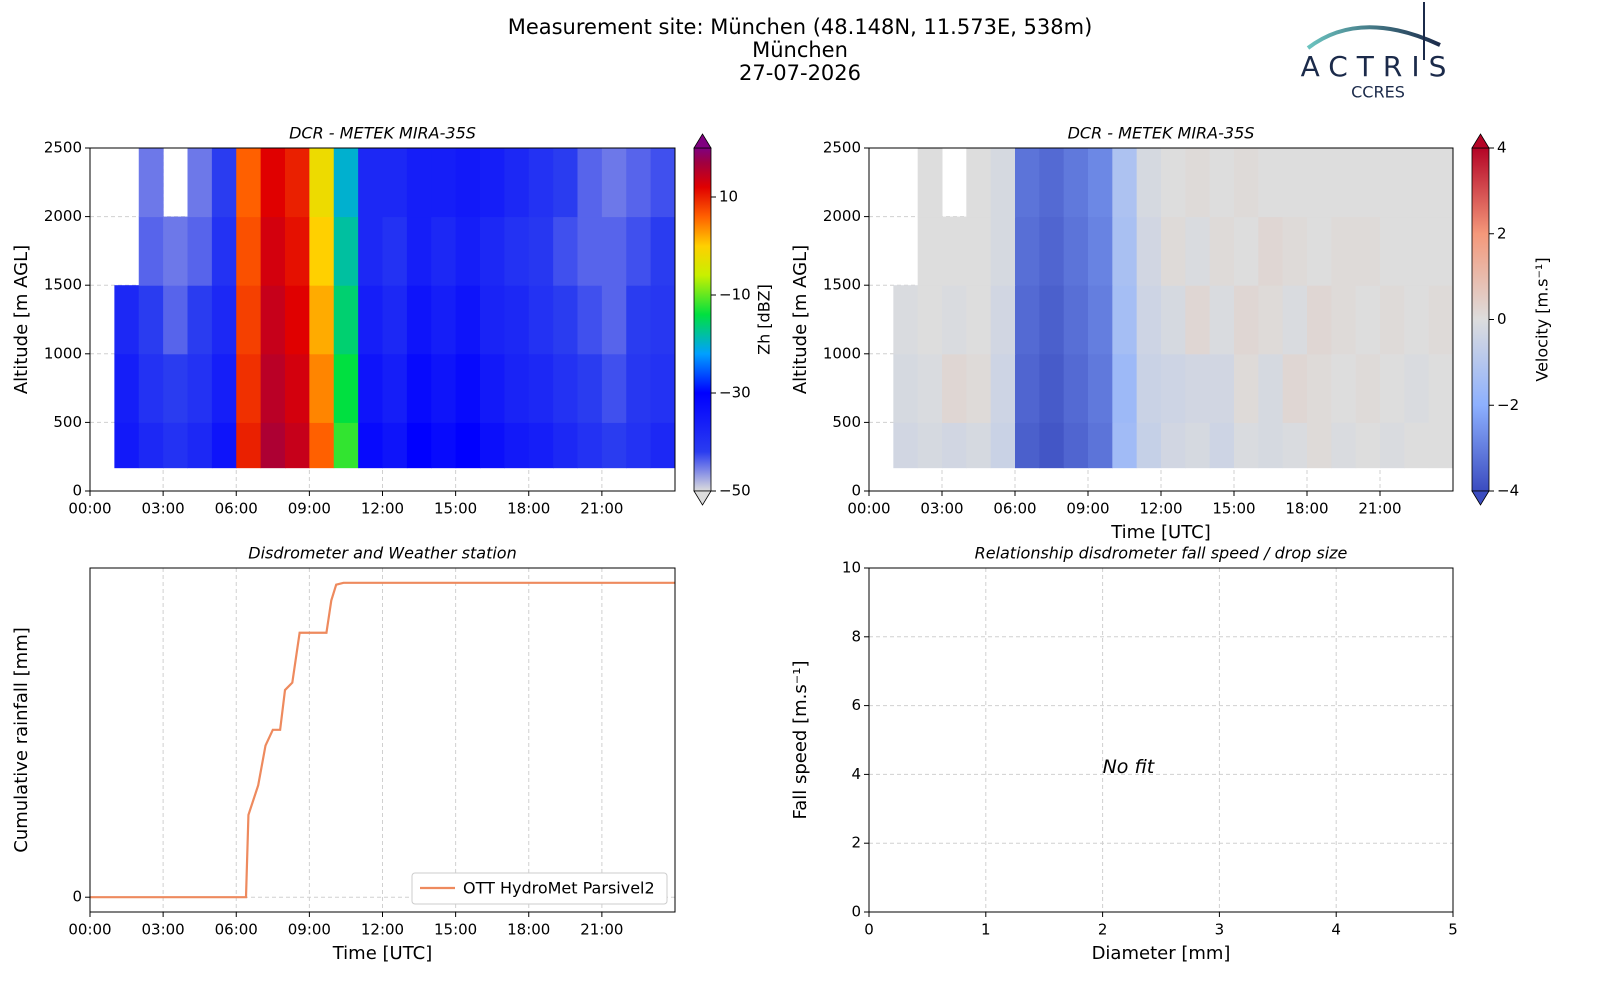  Describe the element at coordinates (63, 148) in the screenshot. I see `y-tick-label: 2500` at that location.